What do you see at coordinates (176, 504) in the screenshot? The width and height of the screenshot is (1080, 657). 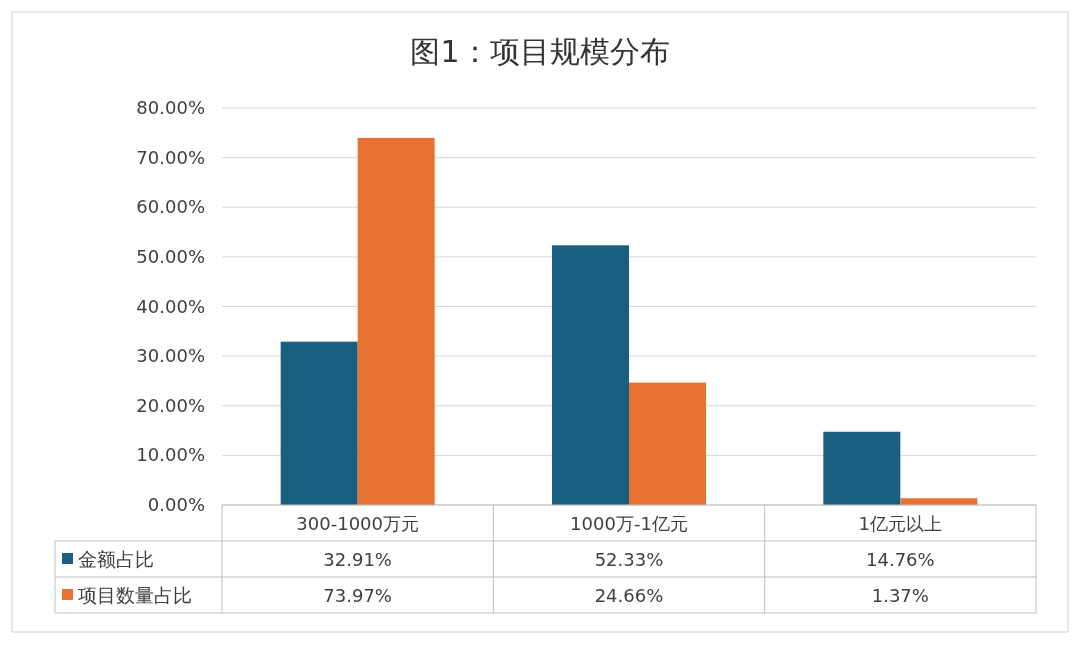 I see `y-tick-label: 0.00%` at bounding box center [176, 504].